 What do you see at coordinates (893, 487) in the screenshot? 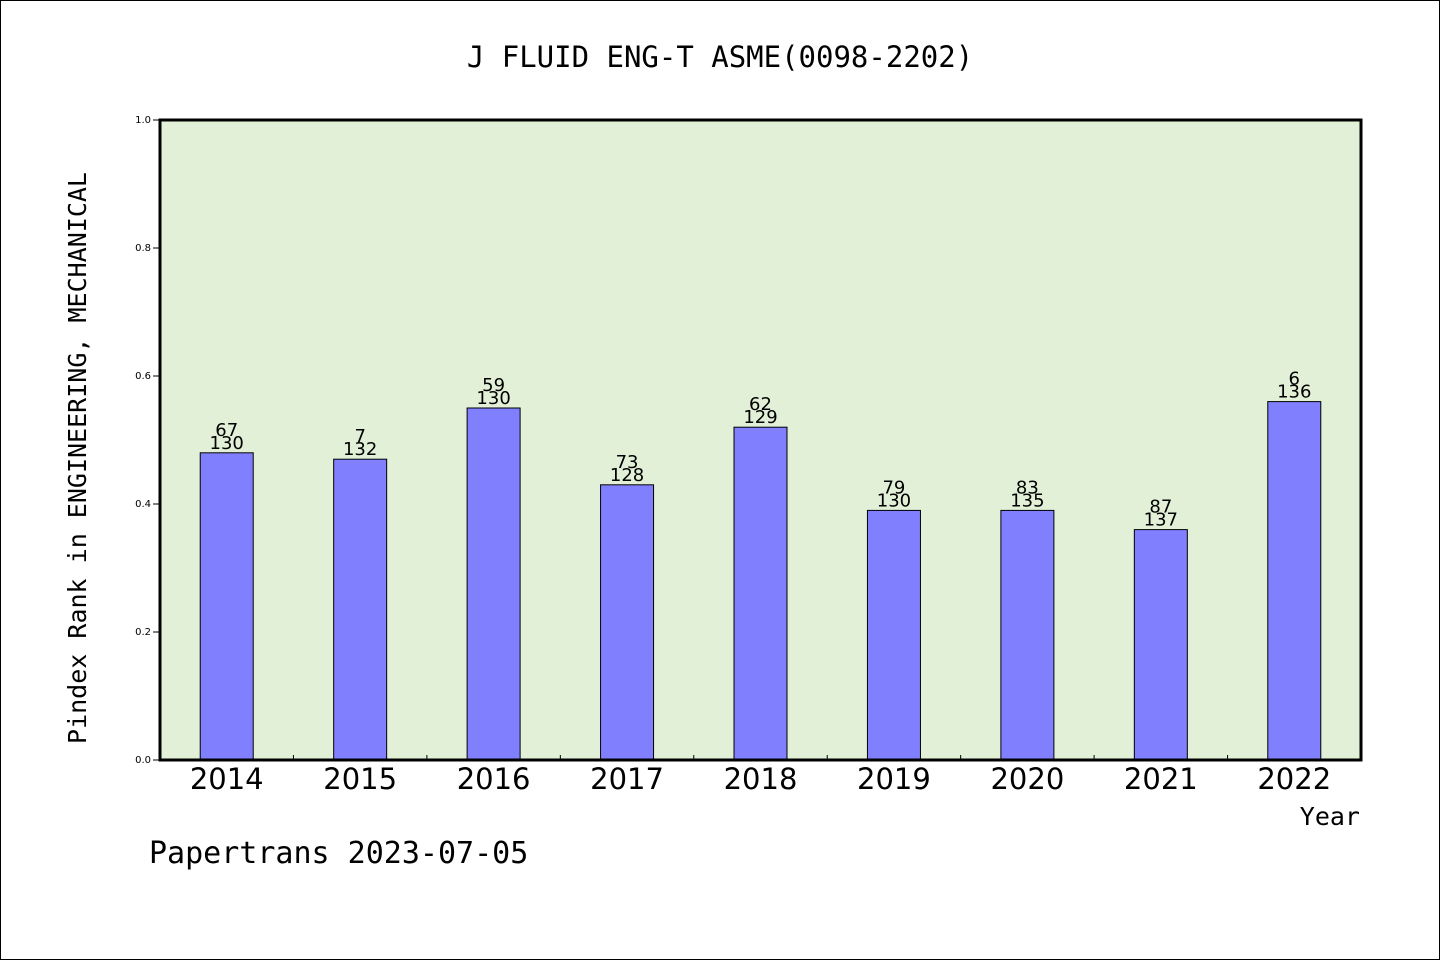
I see `bar-rank-label: 79` at bounding box center [893, 487].